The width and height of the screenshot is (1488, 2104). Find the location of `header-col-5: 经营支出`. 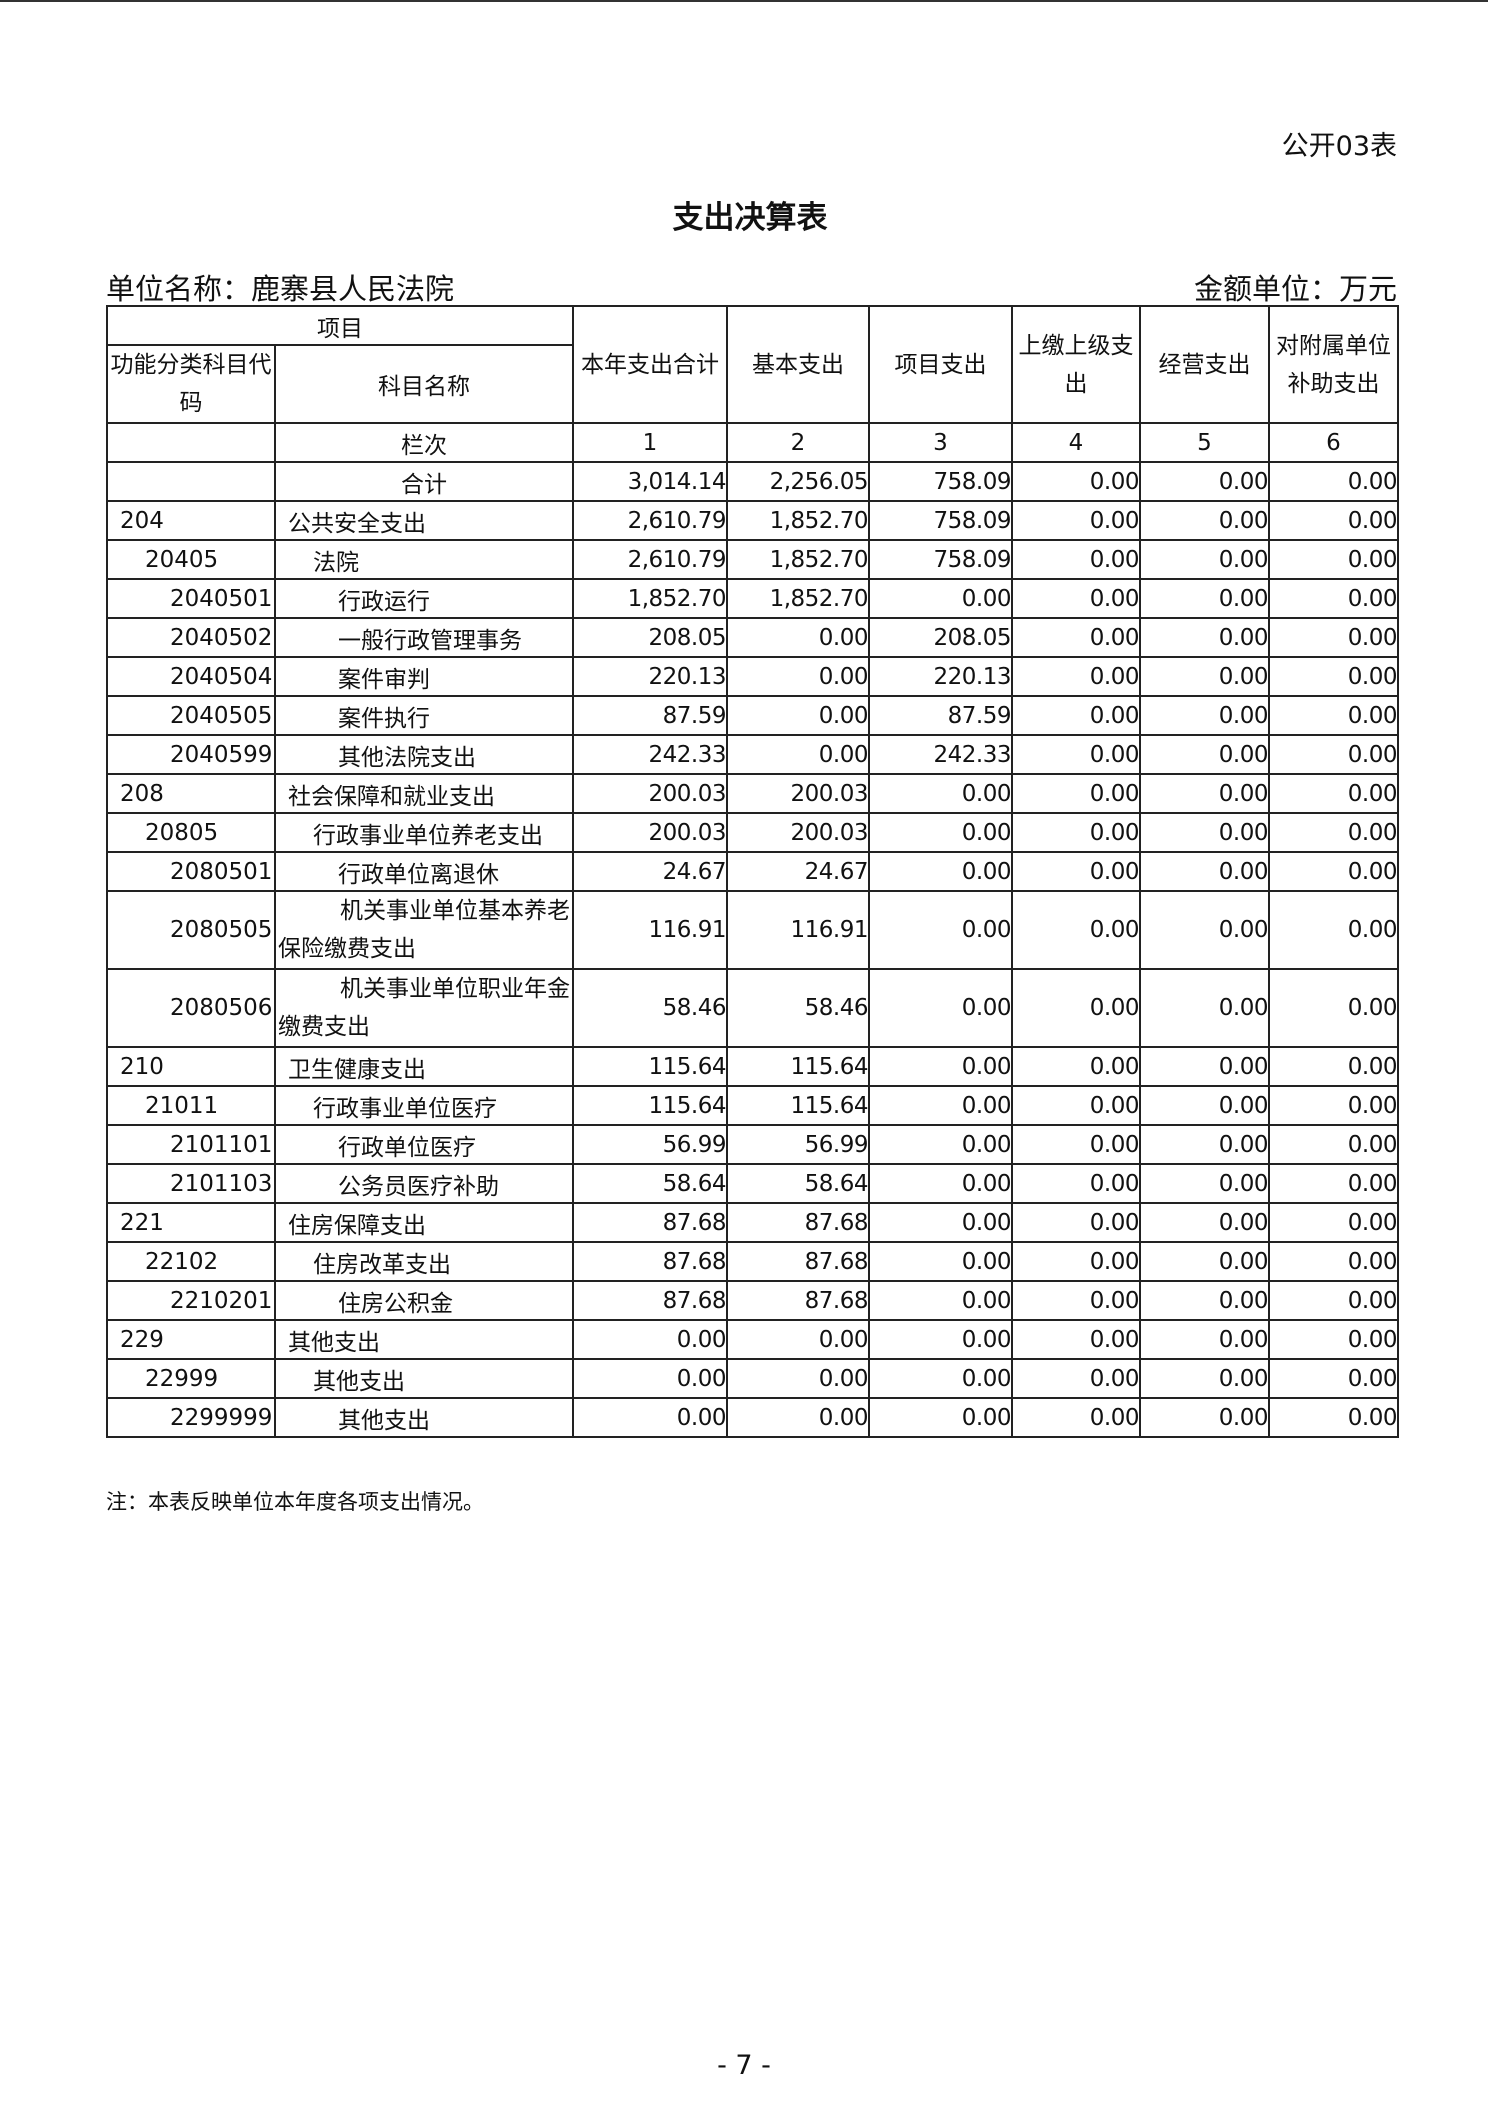

header-col-5: 经营支出 is located at coordinates (1204, 364).